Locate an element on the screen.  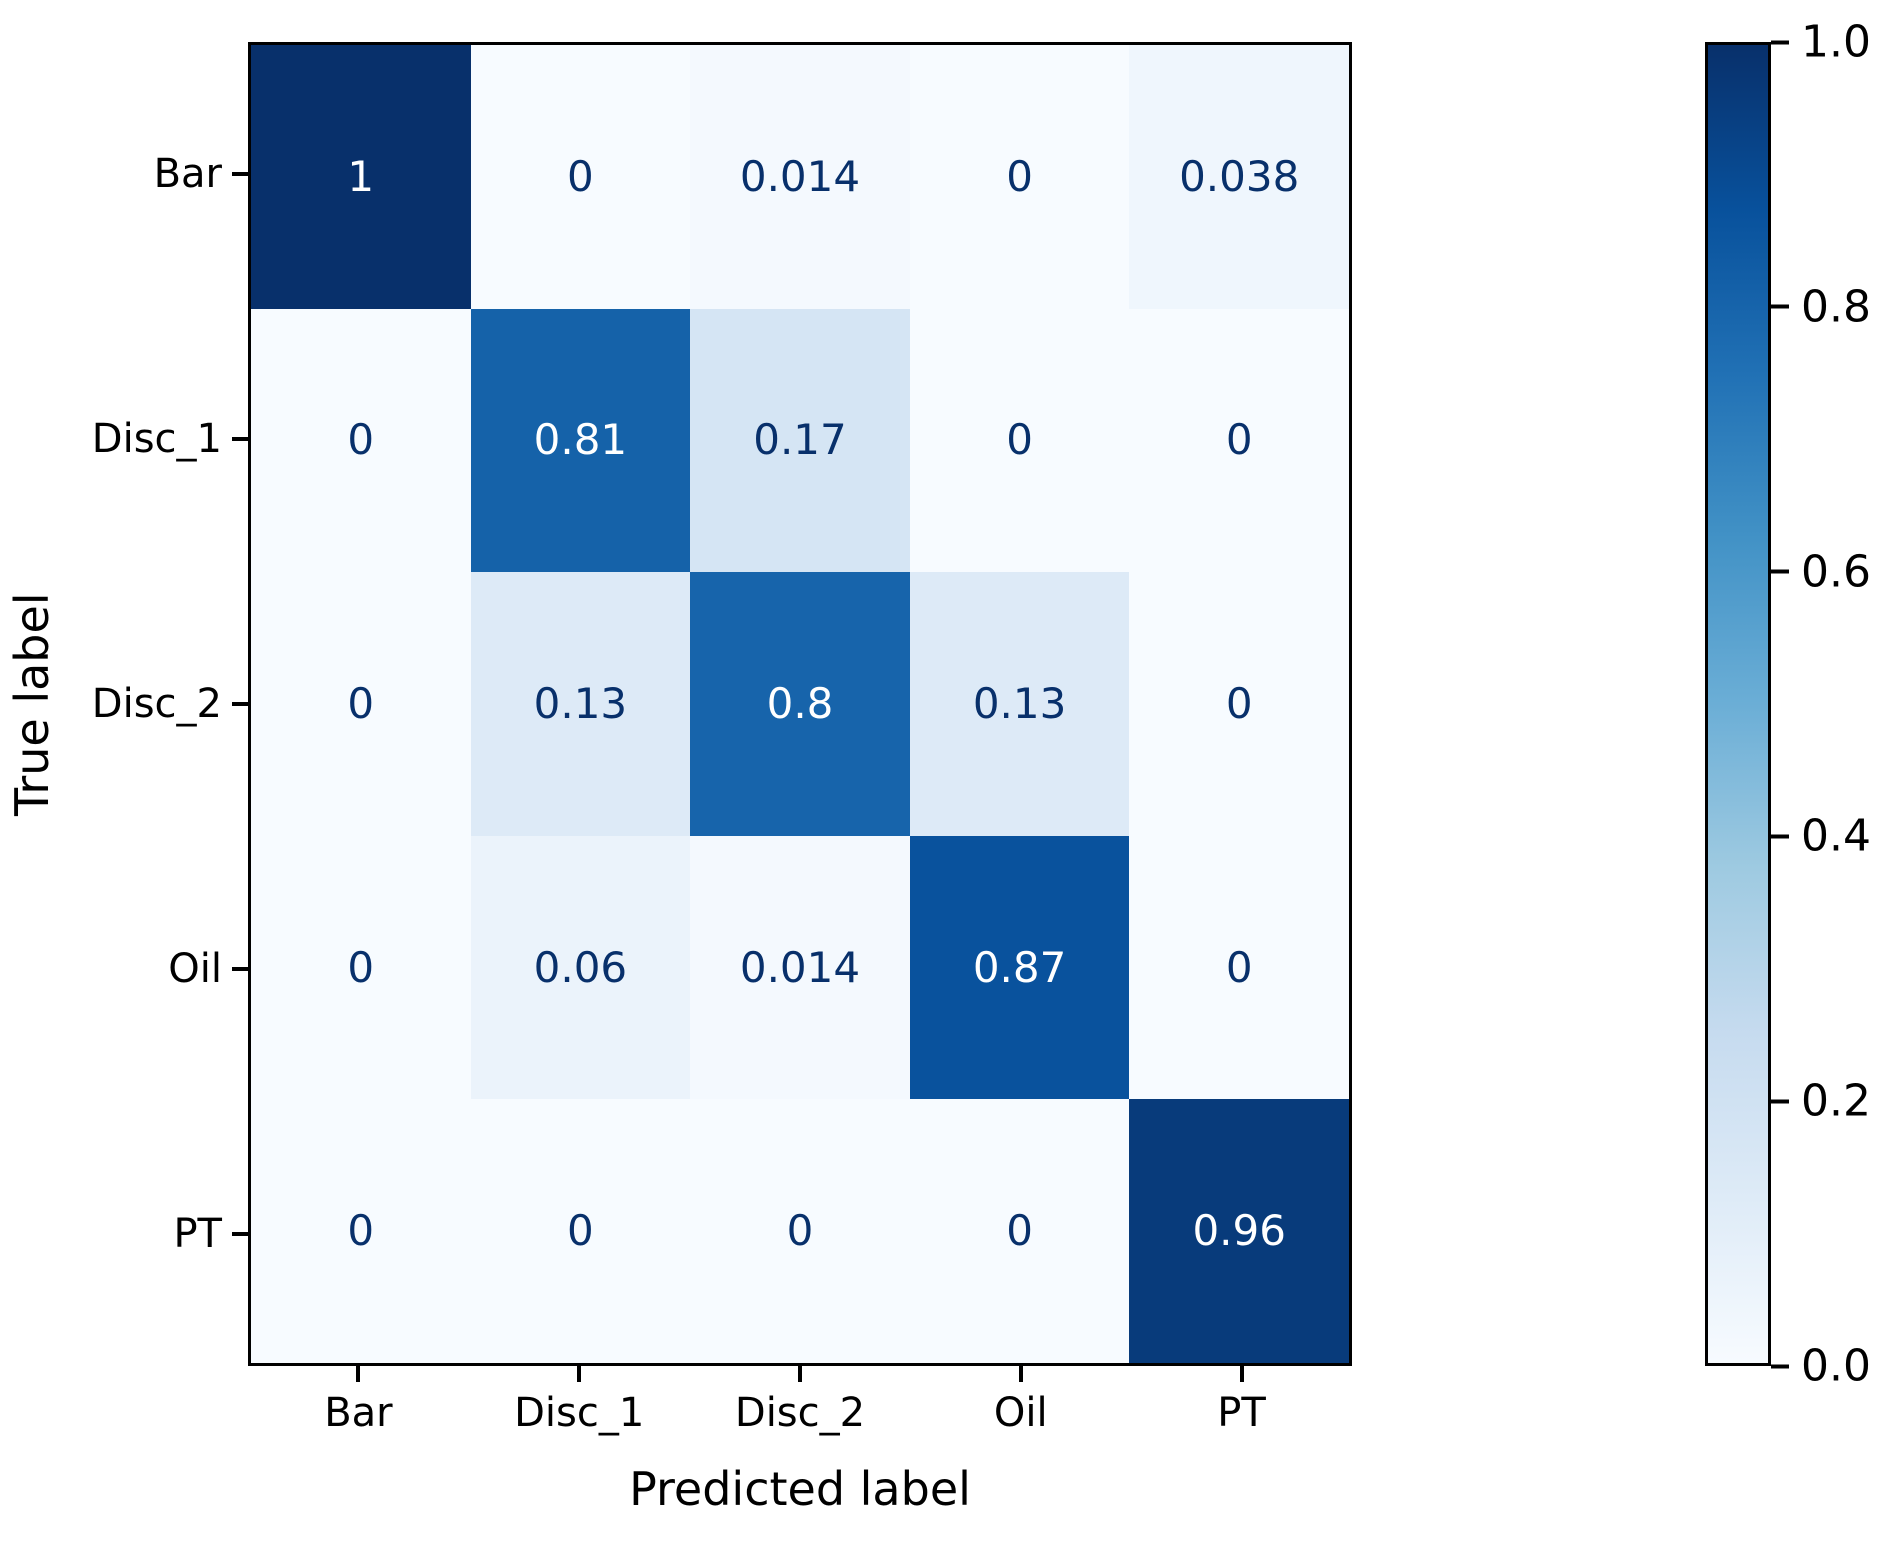
colorbar-tick: 0.8 is located at coordinates (1821, 306).